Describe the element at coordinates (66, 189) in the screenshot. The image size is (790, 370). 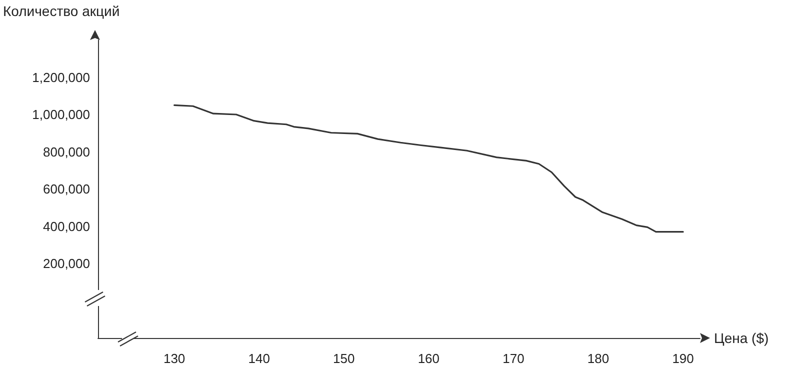
I see `y-tick-label: 600,000` at that location.